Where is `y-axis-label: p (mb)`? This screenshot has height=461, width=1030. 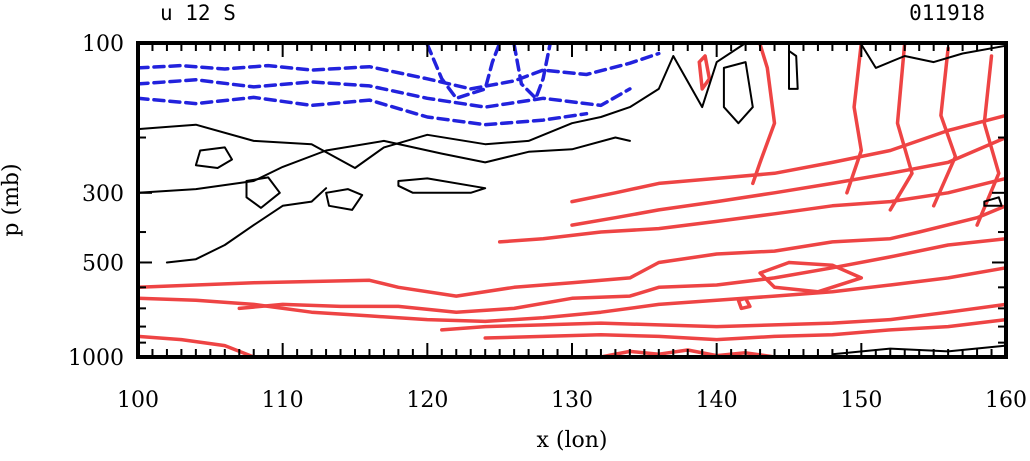 y-axis-label: p (mb) is located at coordinates (12, 199).